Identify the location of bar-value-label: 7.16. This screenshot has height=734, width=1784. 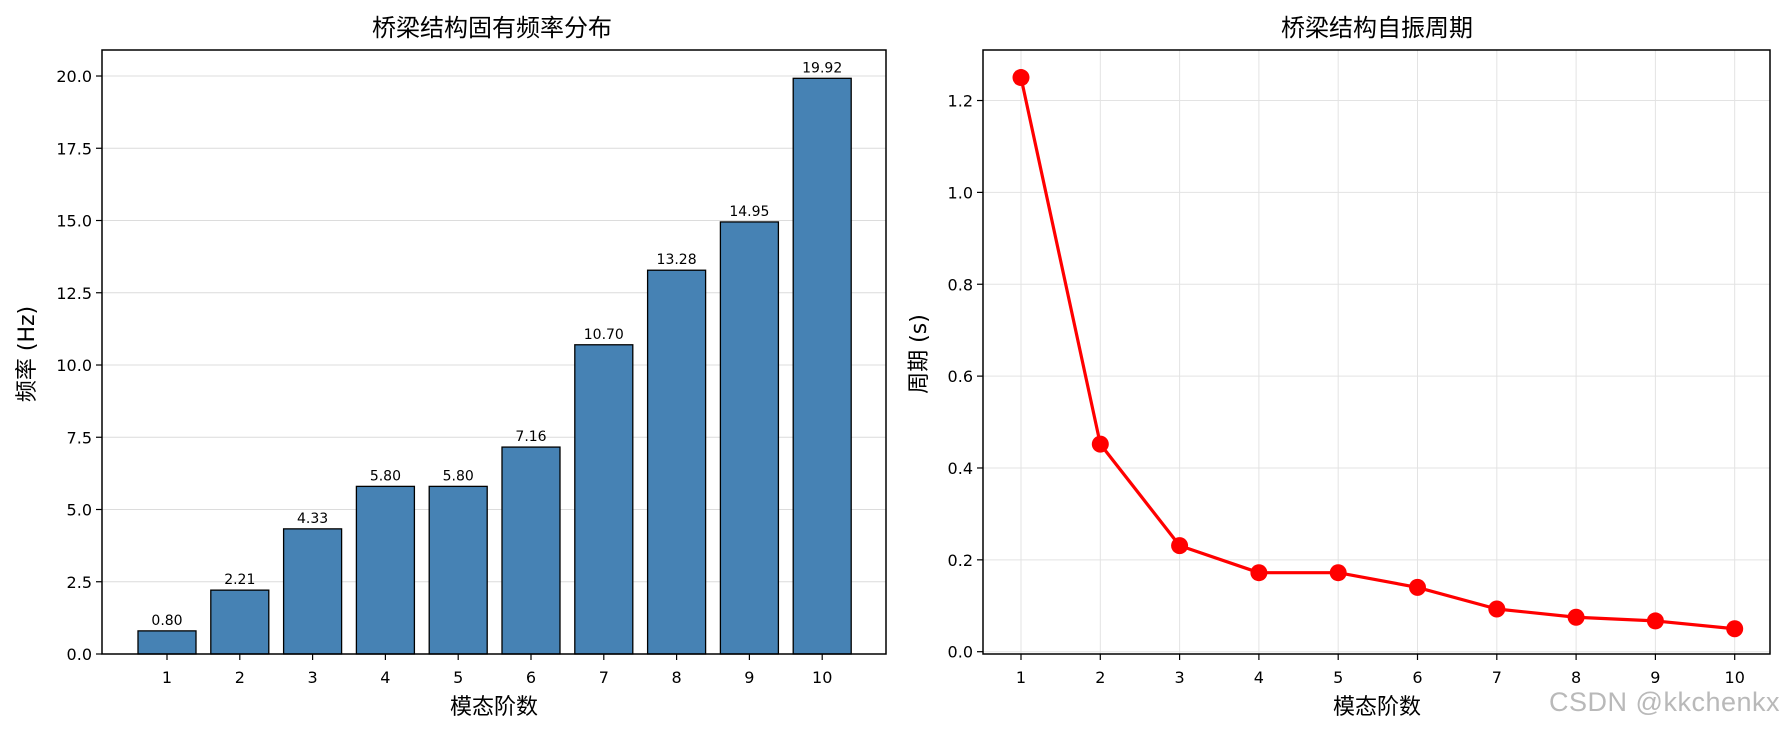
(530, 437).